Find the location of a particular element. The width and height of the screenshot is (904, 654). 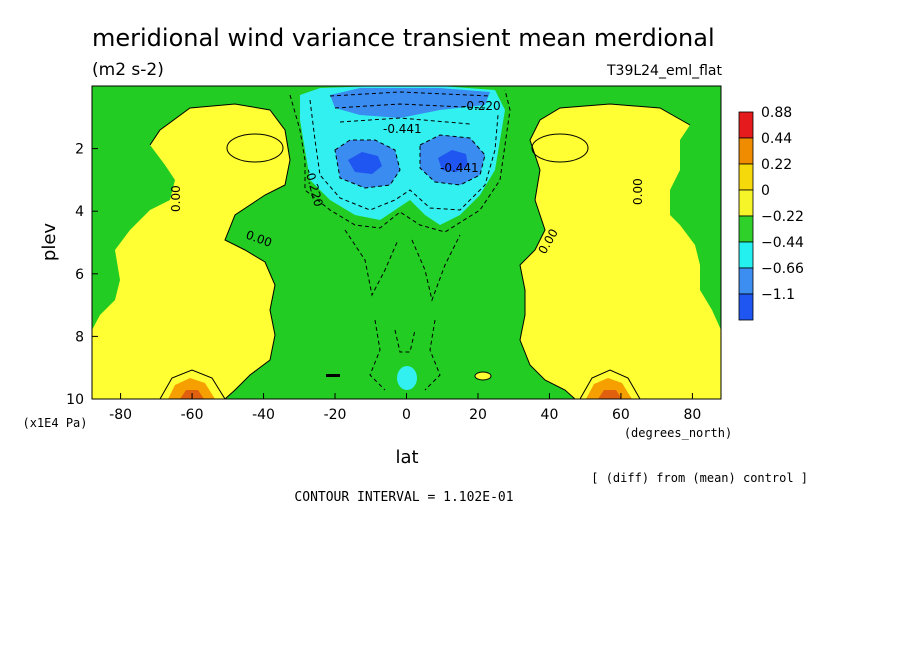

negative-region-center is located at coordinates (402, 155).